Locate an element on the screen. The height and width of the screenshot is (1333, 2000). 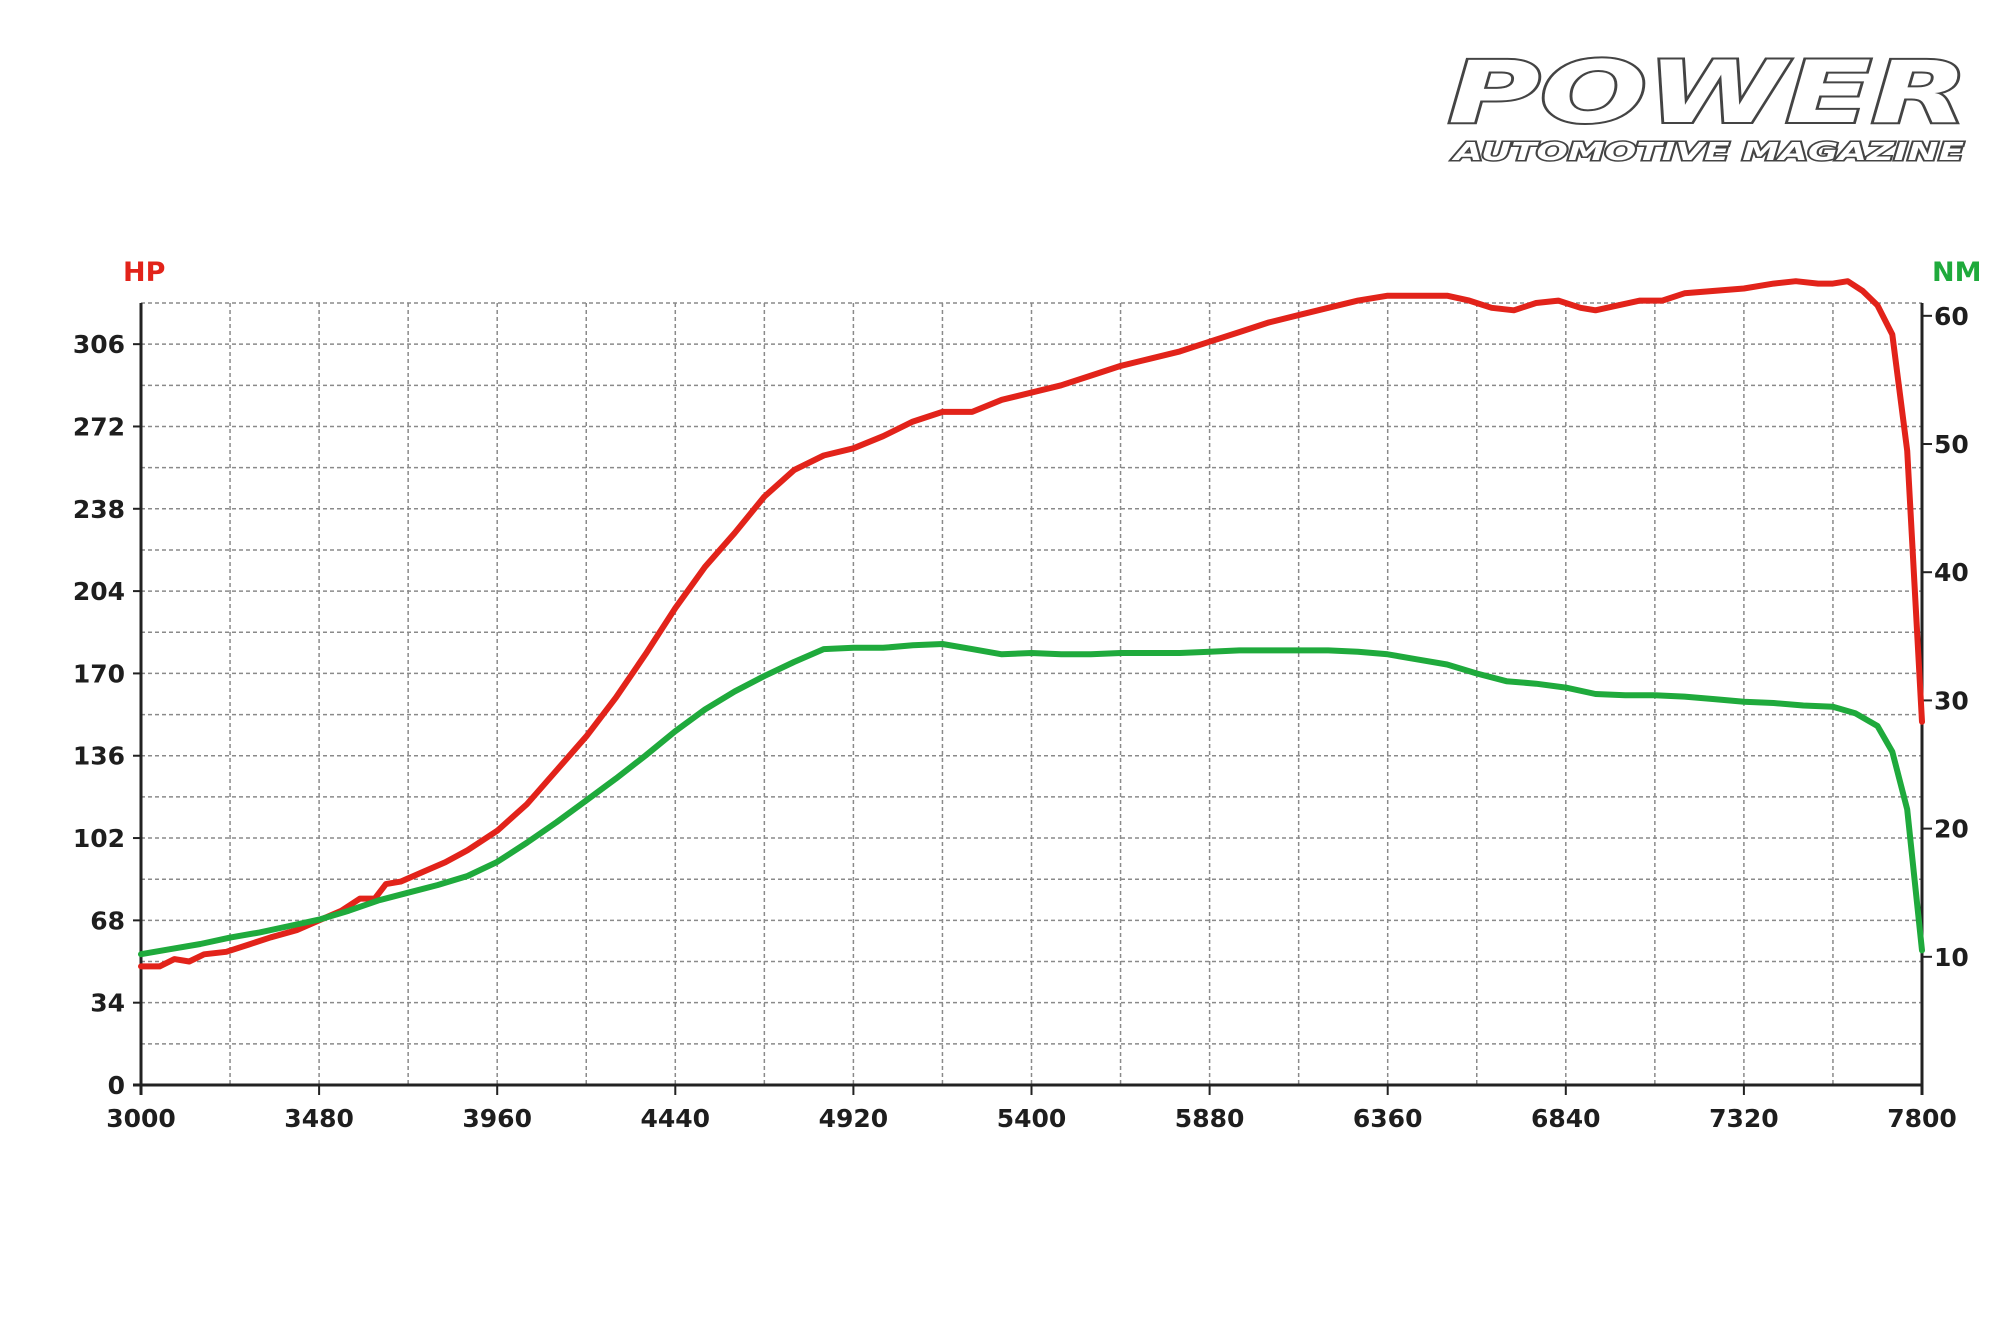
y2-tick-label: 30 is located at coordinates (1951, 700).